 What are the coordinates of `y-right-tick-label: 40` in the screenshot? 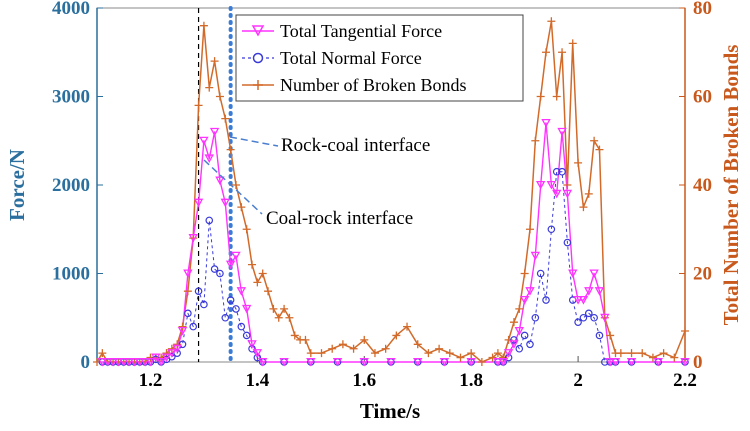 It's located at (702, 185).